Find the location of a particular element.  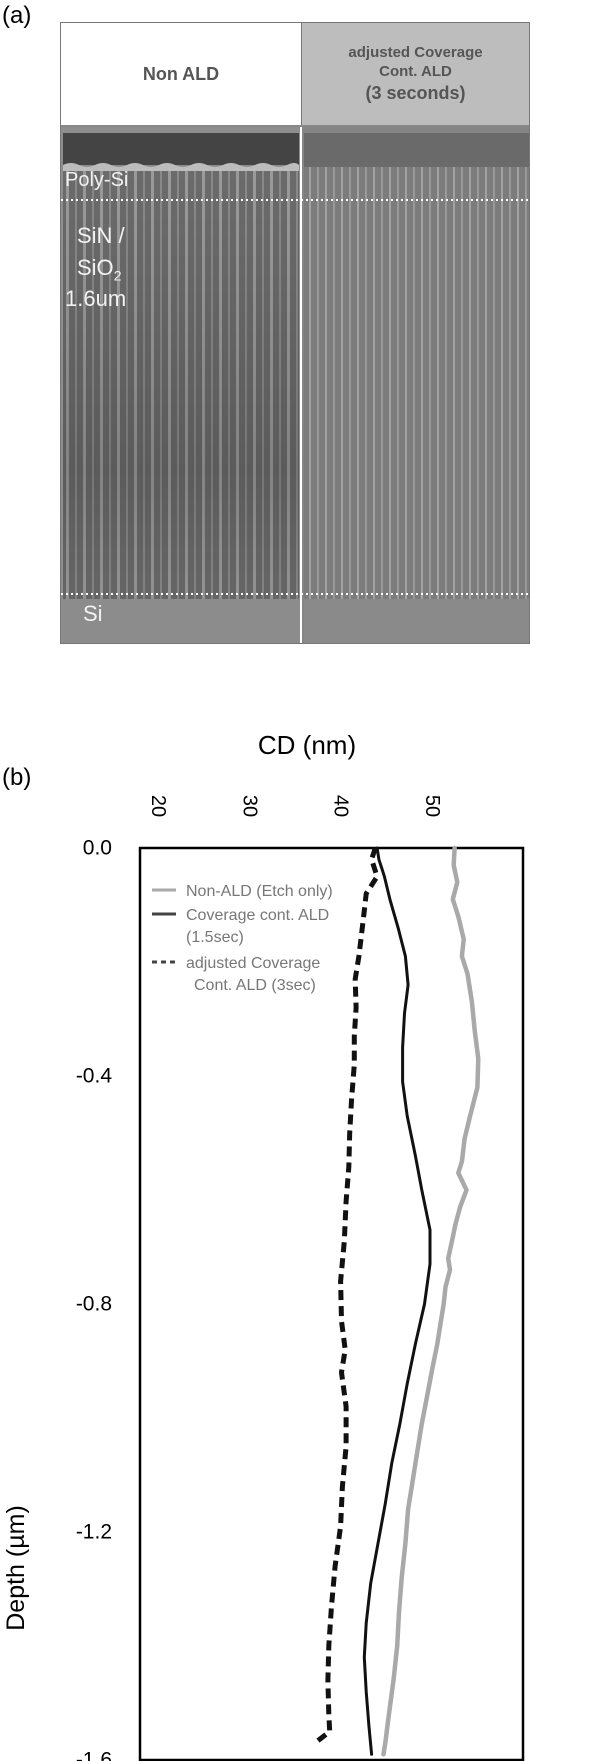

legend-label-coverage-time: (1.5sec) is located at coordinates (215, 937).